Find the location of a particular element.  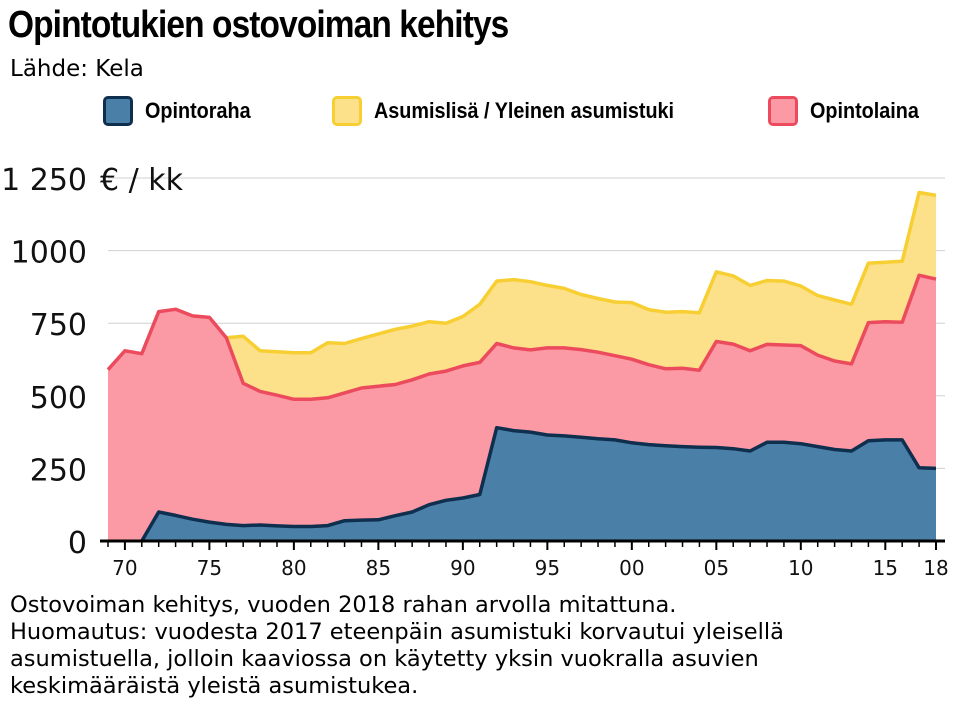

legend-item-opintoraha: Opintoraha is located at coordinates (182, 111).